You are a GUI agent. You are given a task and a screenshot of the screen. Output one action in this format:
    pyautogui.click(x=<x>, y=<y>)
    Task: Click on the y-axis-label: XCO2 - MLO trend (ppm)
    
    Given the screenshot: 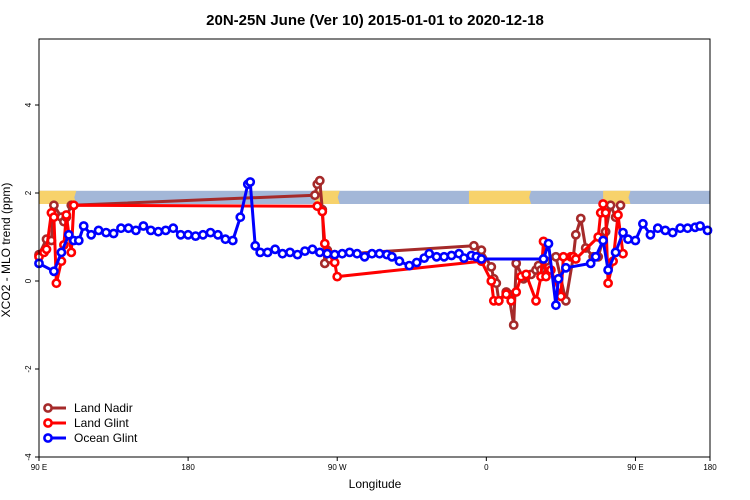 What is the action you would take?
    pyautogui.click(x=6, y=250)
    